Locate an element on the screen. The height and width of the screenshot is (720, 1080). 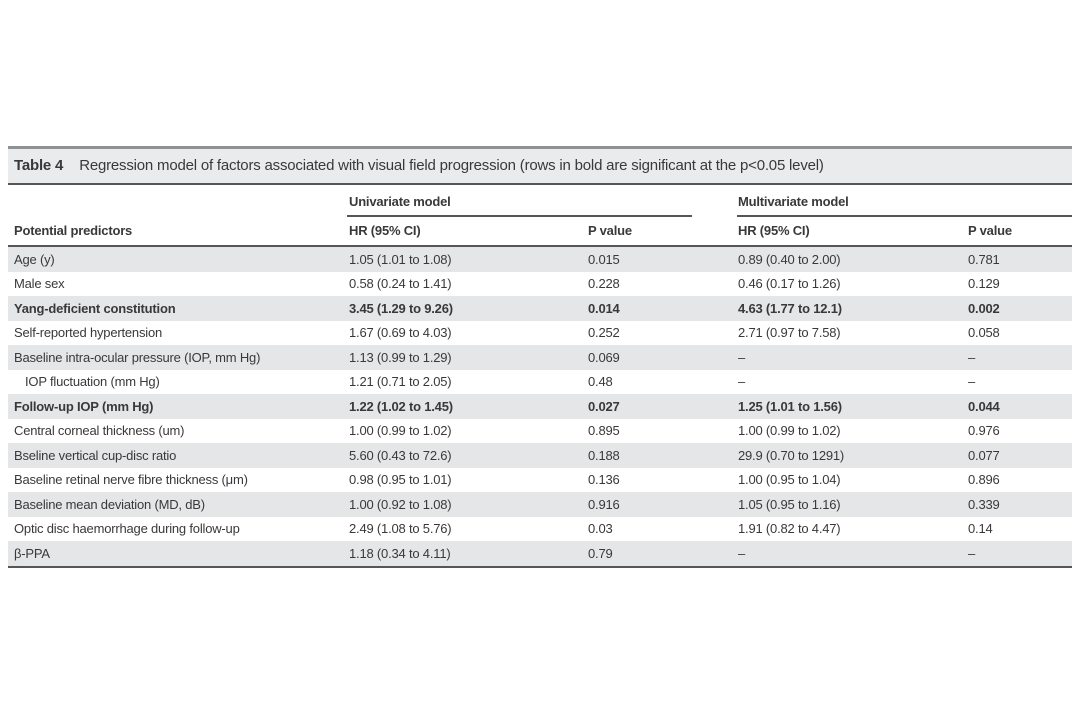
cell-uni-p: 0.014 is located at coordinates (604, 308).